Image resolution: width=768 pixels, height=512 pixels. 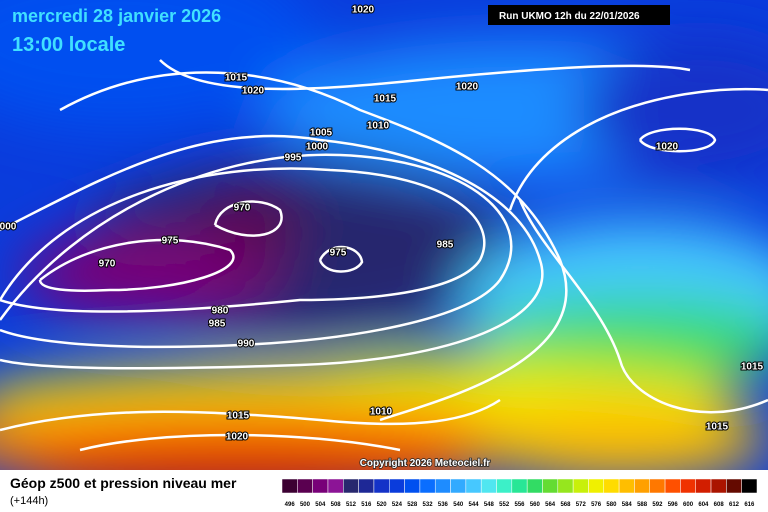 I want to click on legend-label: 588, so click(x=642, y=505).